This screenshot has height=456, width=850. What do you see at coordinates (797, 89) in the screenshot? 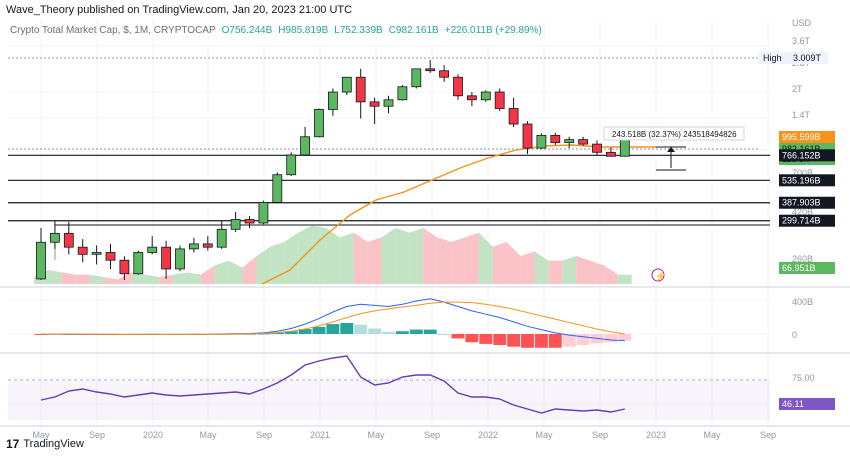
I see `price-axis-label: 2T` at bounding box center [797, 89].